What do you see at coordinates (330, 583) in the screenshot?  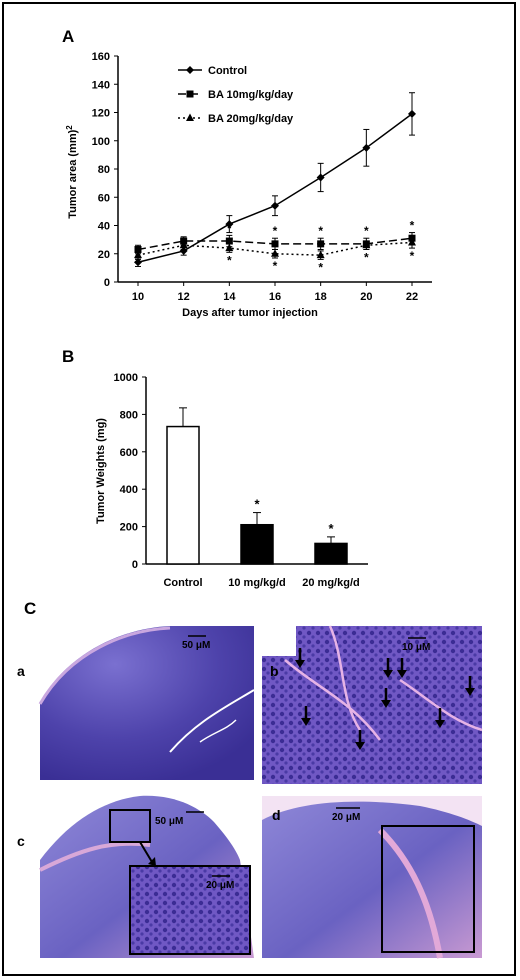 I see `category-label: 20 mg/kg/d` at bounding box center [330, 583].